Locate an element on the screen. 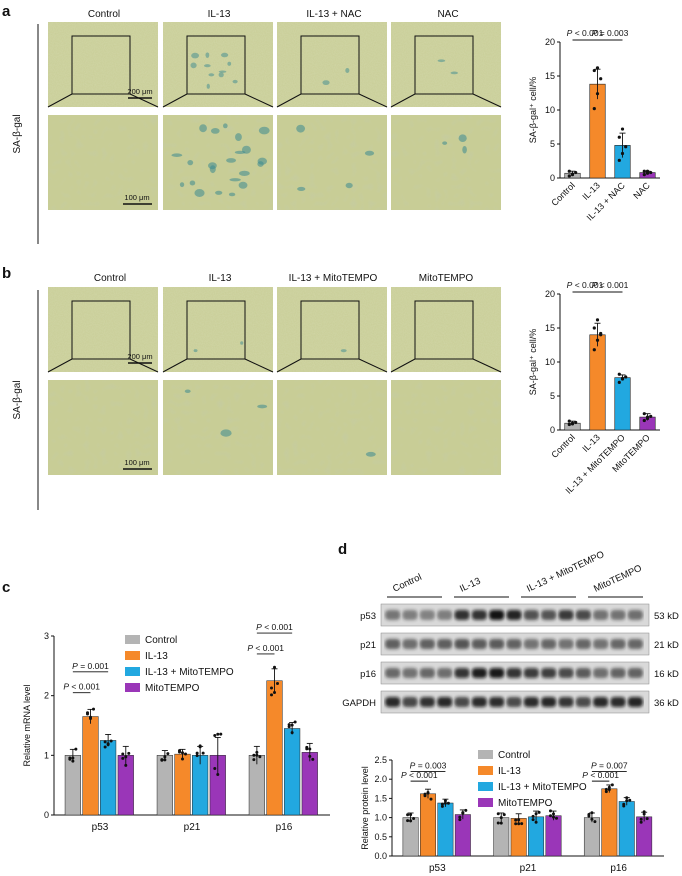  panel-letter-d: d is located at coordinates (342, 549).